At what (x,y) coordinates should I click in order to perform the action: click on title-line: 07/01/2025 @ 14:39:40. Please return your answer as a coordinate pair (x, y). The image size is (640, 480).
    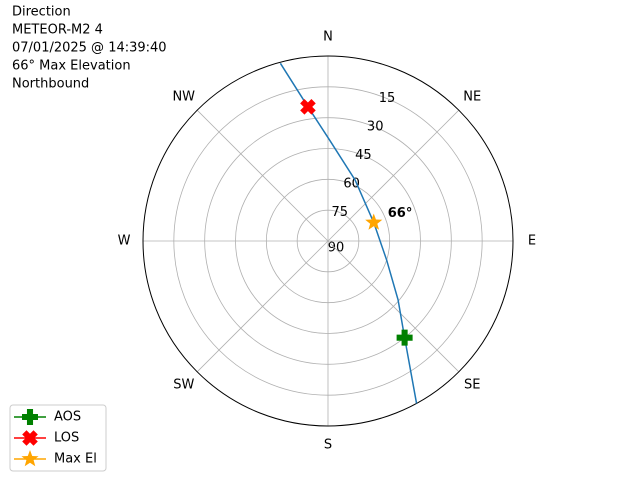
    Looking at the image, I should click on (89, 48).